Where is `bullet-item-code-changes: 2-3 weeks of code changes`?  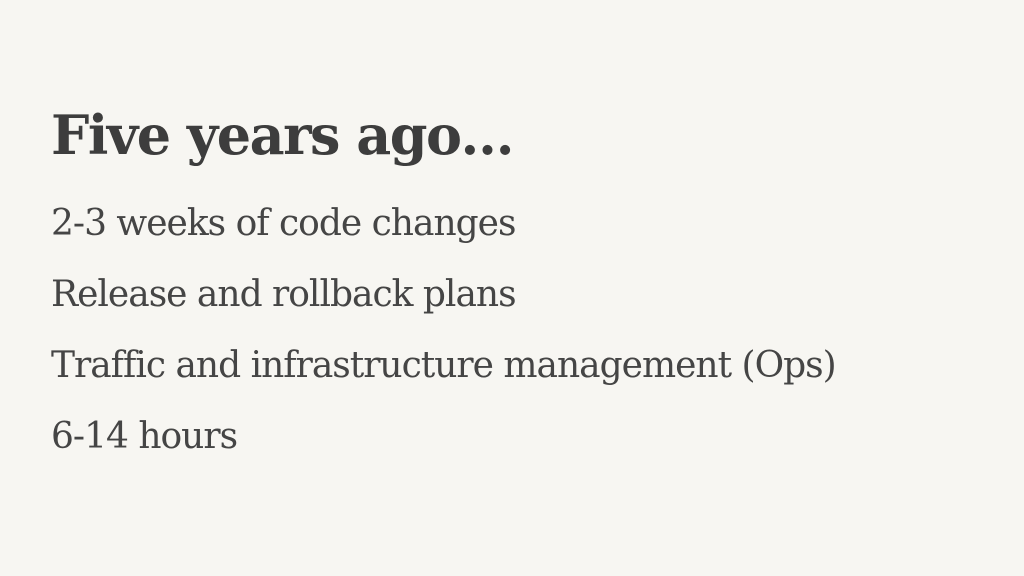 bullet-item-code-changes: 2-3 weeks of code changes is located at coordinates (283, 223).